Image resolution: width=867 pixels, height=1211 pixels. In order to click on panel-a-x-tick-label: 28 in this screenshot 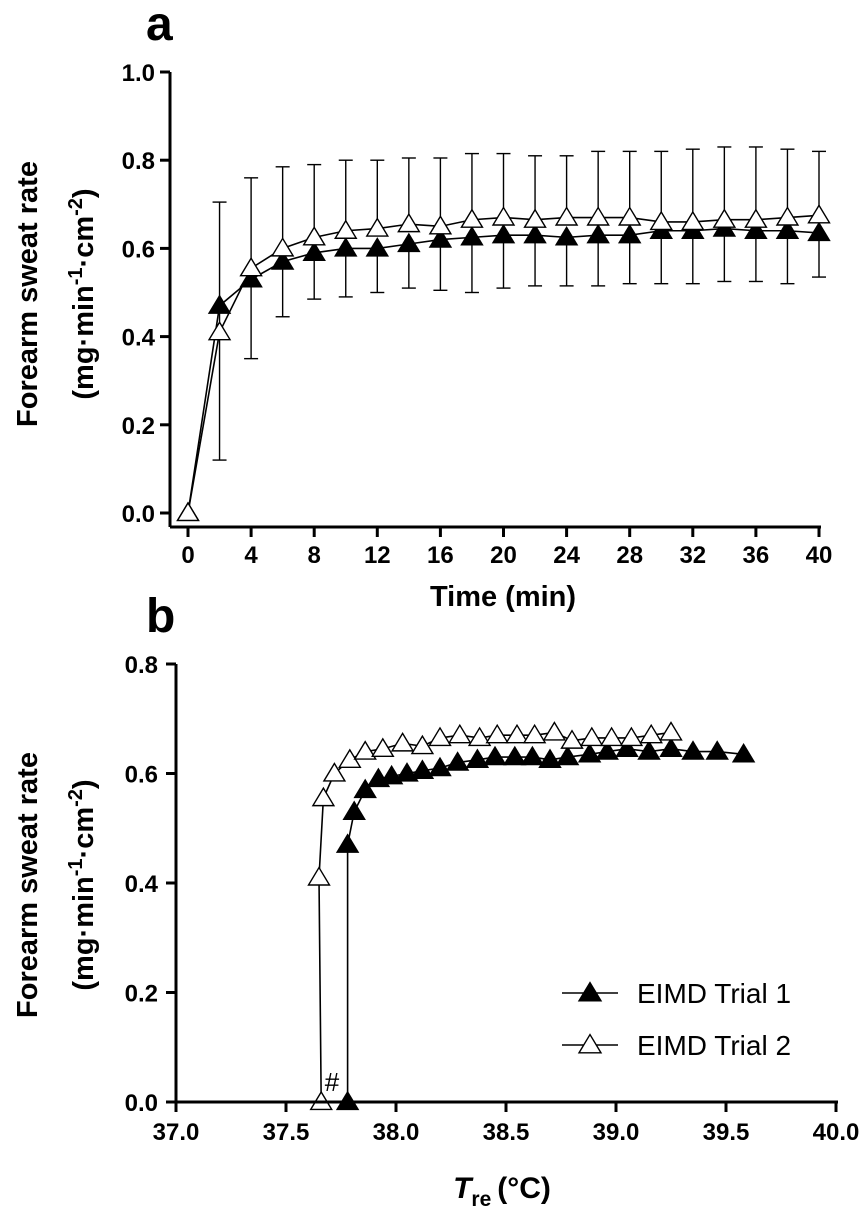, I will do `click(629, 555)`.